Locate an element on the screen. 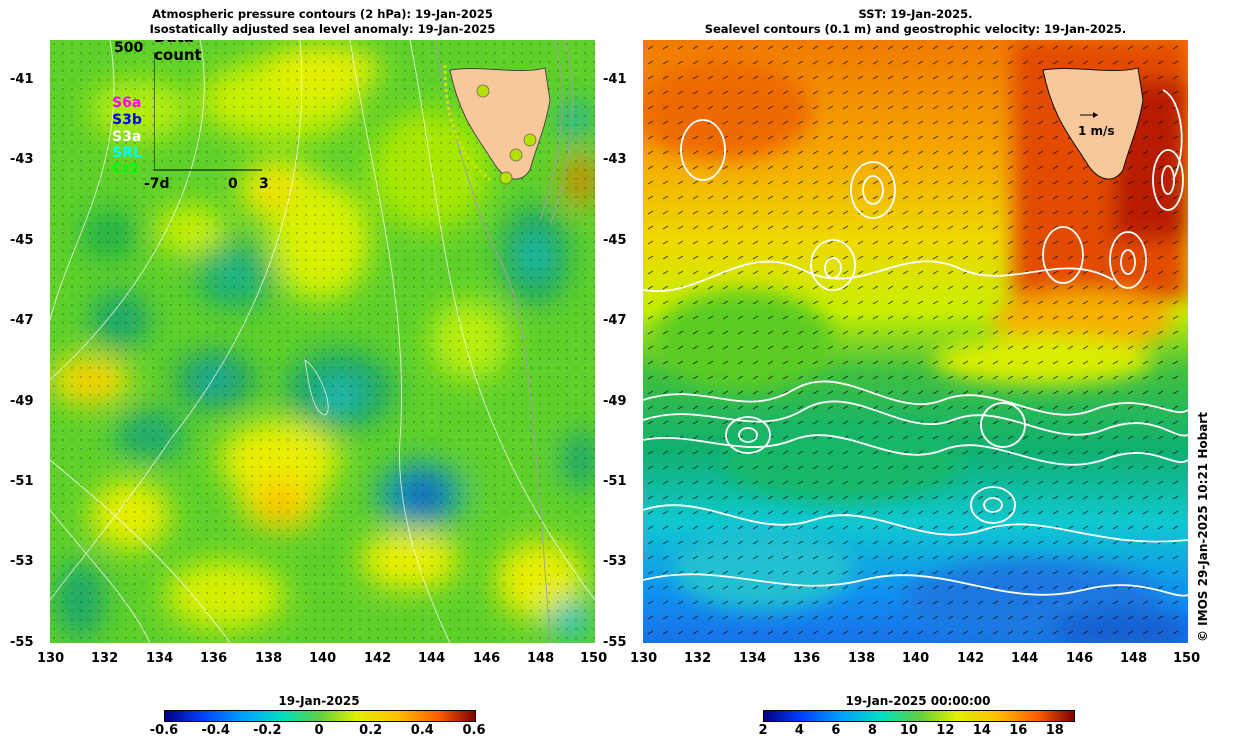 The height and width of the screenshot is (750, 1250). left-colorbar is located at coordinates (320, 716).